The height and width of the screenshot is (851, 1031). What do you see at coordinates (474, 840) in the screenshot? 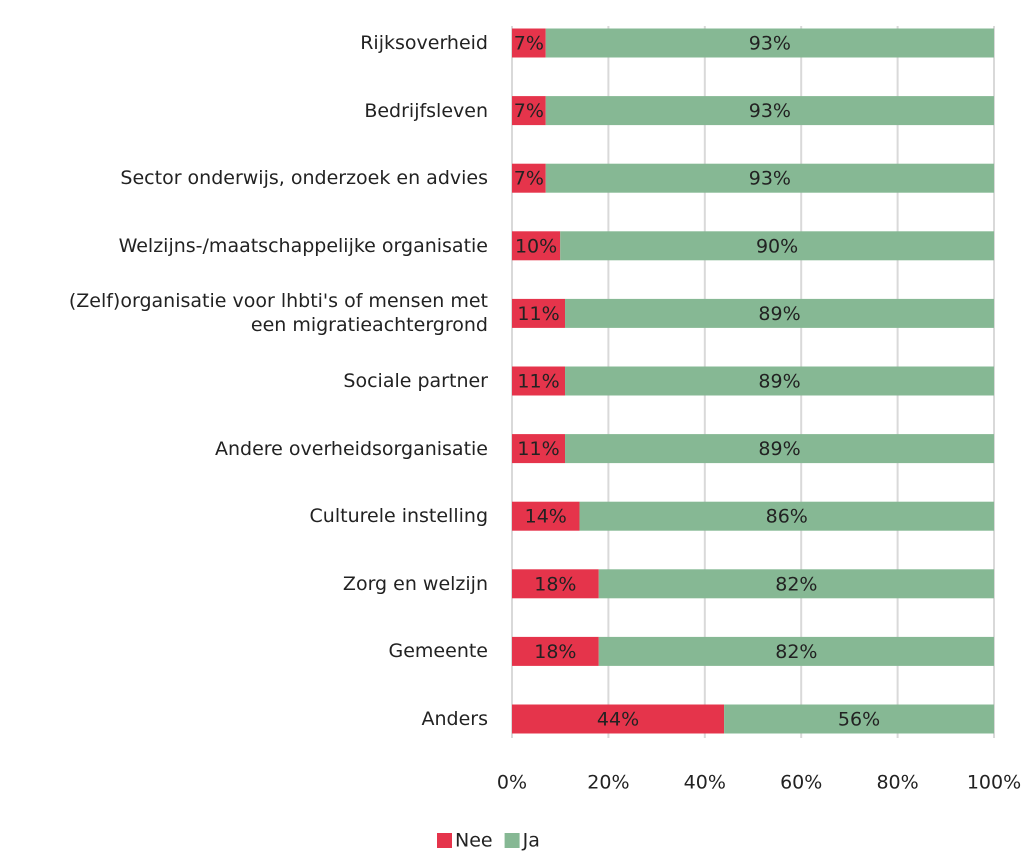
I see `legend-label: Nee` at bounding box center [474, 840].